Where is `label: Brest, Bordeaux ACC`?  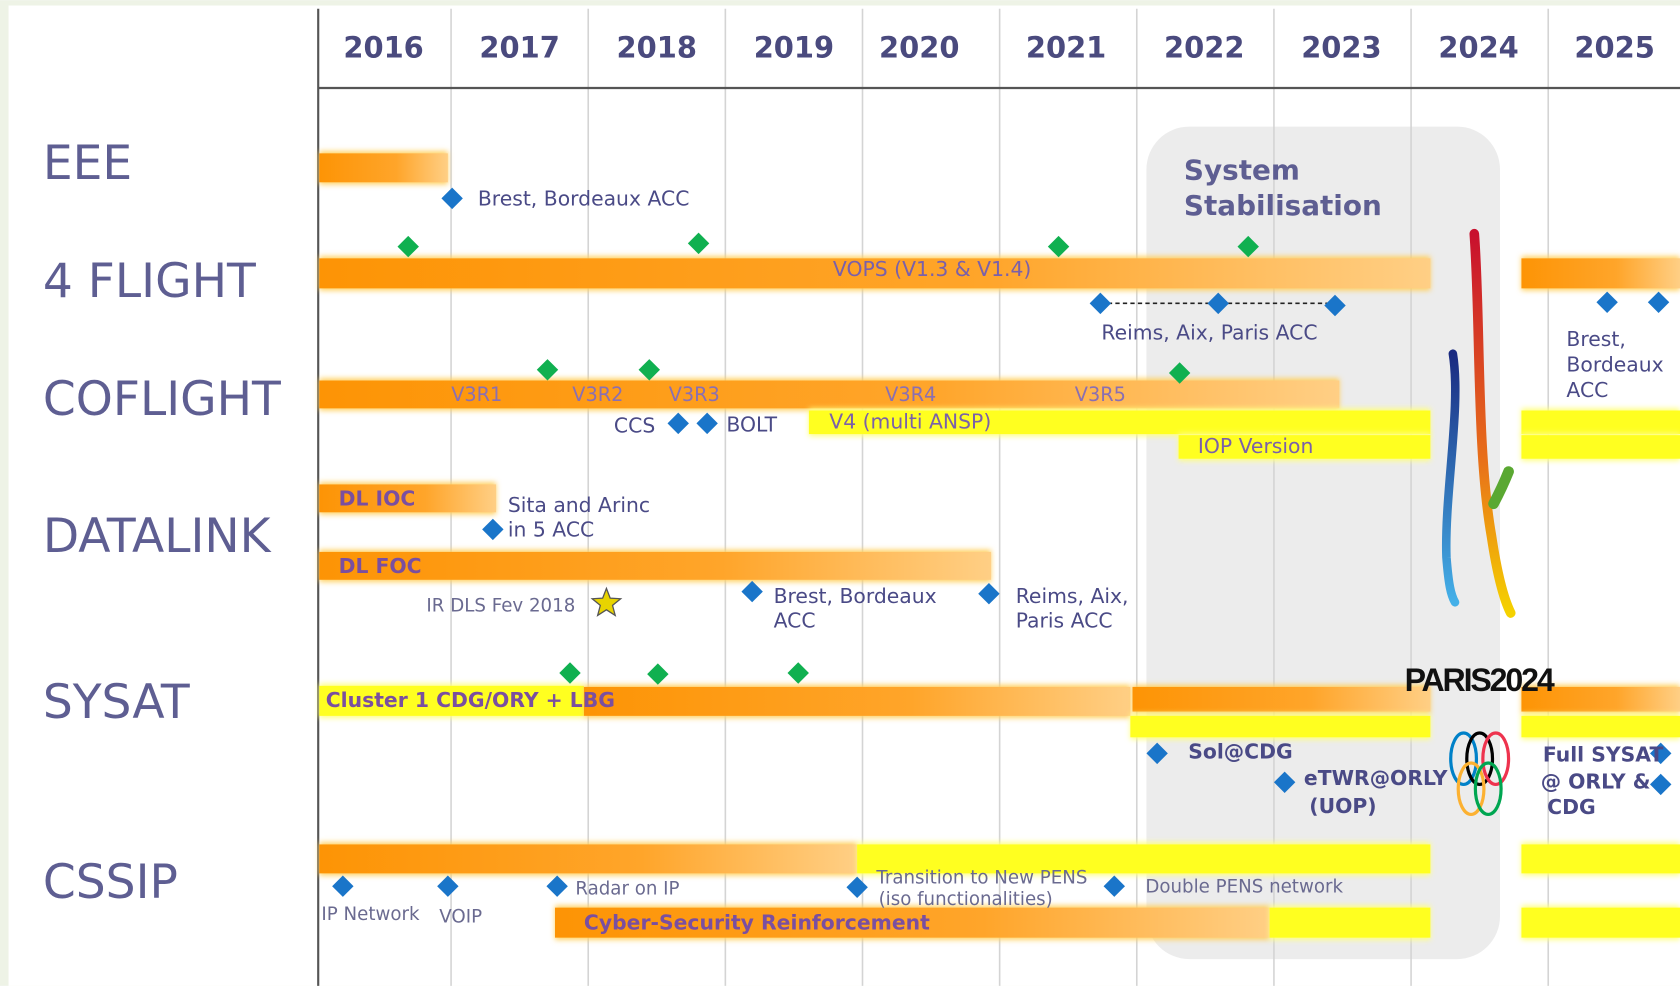
label: Brest, Bordeaux ACC is located at coordinates (584, 198).